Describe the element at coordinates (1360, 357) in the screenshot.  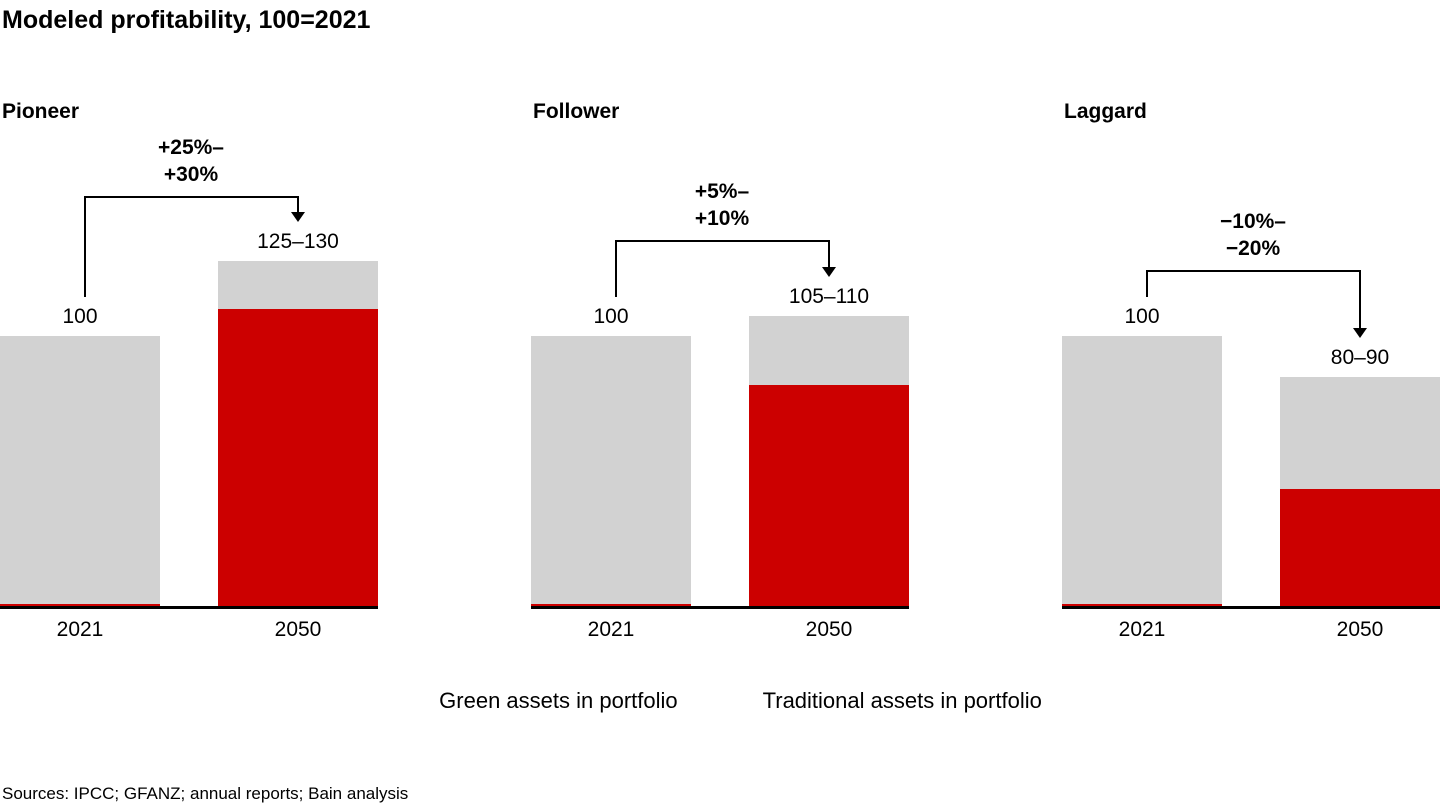
I see `bar-value-label: 80–90` at that location.